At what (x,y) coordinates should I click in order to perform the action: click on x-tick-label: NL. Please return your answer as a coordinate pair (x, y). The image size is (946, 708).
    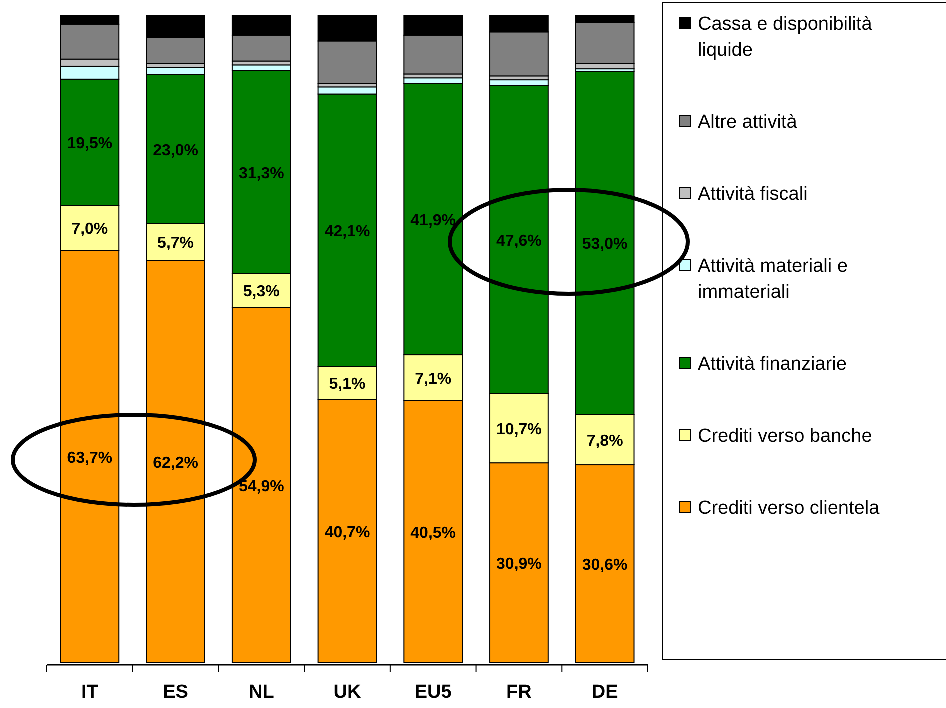
    Looking at the image, I should click on (261, 692).